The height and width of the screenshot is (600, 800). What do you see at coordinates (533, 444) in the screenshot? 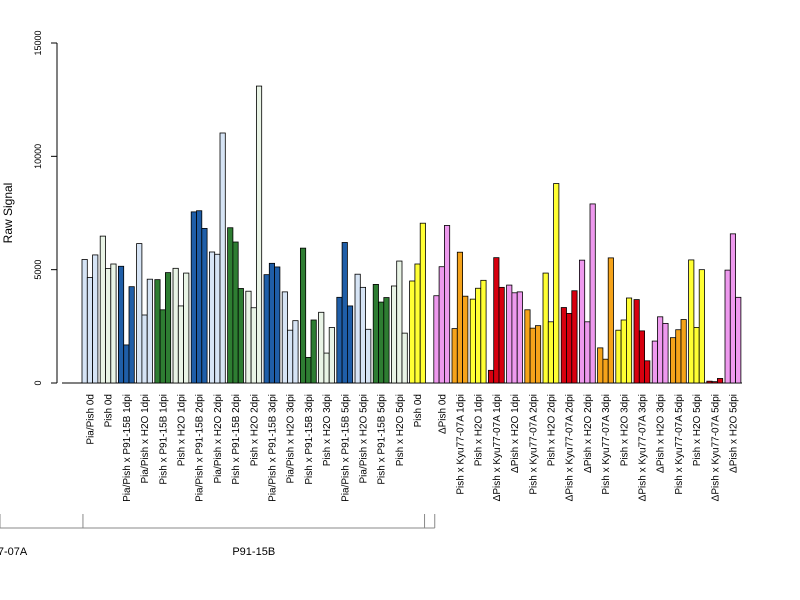
I see `x-tick-label: Pish x Kyu77-07A 2dpi` at bounding box center [533, 444].